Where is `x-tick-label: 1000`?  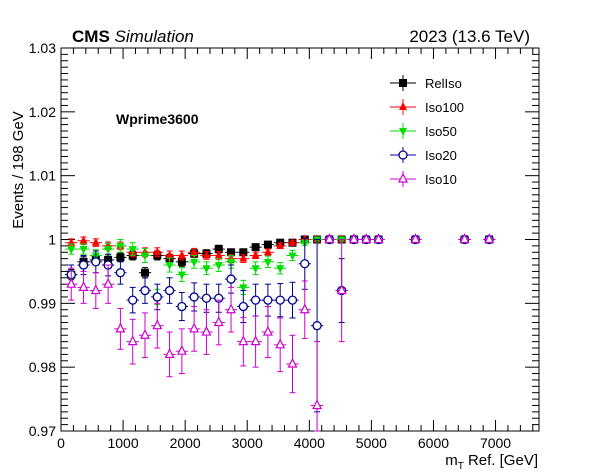 x-tick-label: 1000 is located at coordinates (122, 443).